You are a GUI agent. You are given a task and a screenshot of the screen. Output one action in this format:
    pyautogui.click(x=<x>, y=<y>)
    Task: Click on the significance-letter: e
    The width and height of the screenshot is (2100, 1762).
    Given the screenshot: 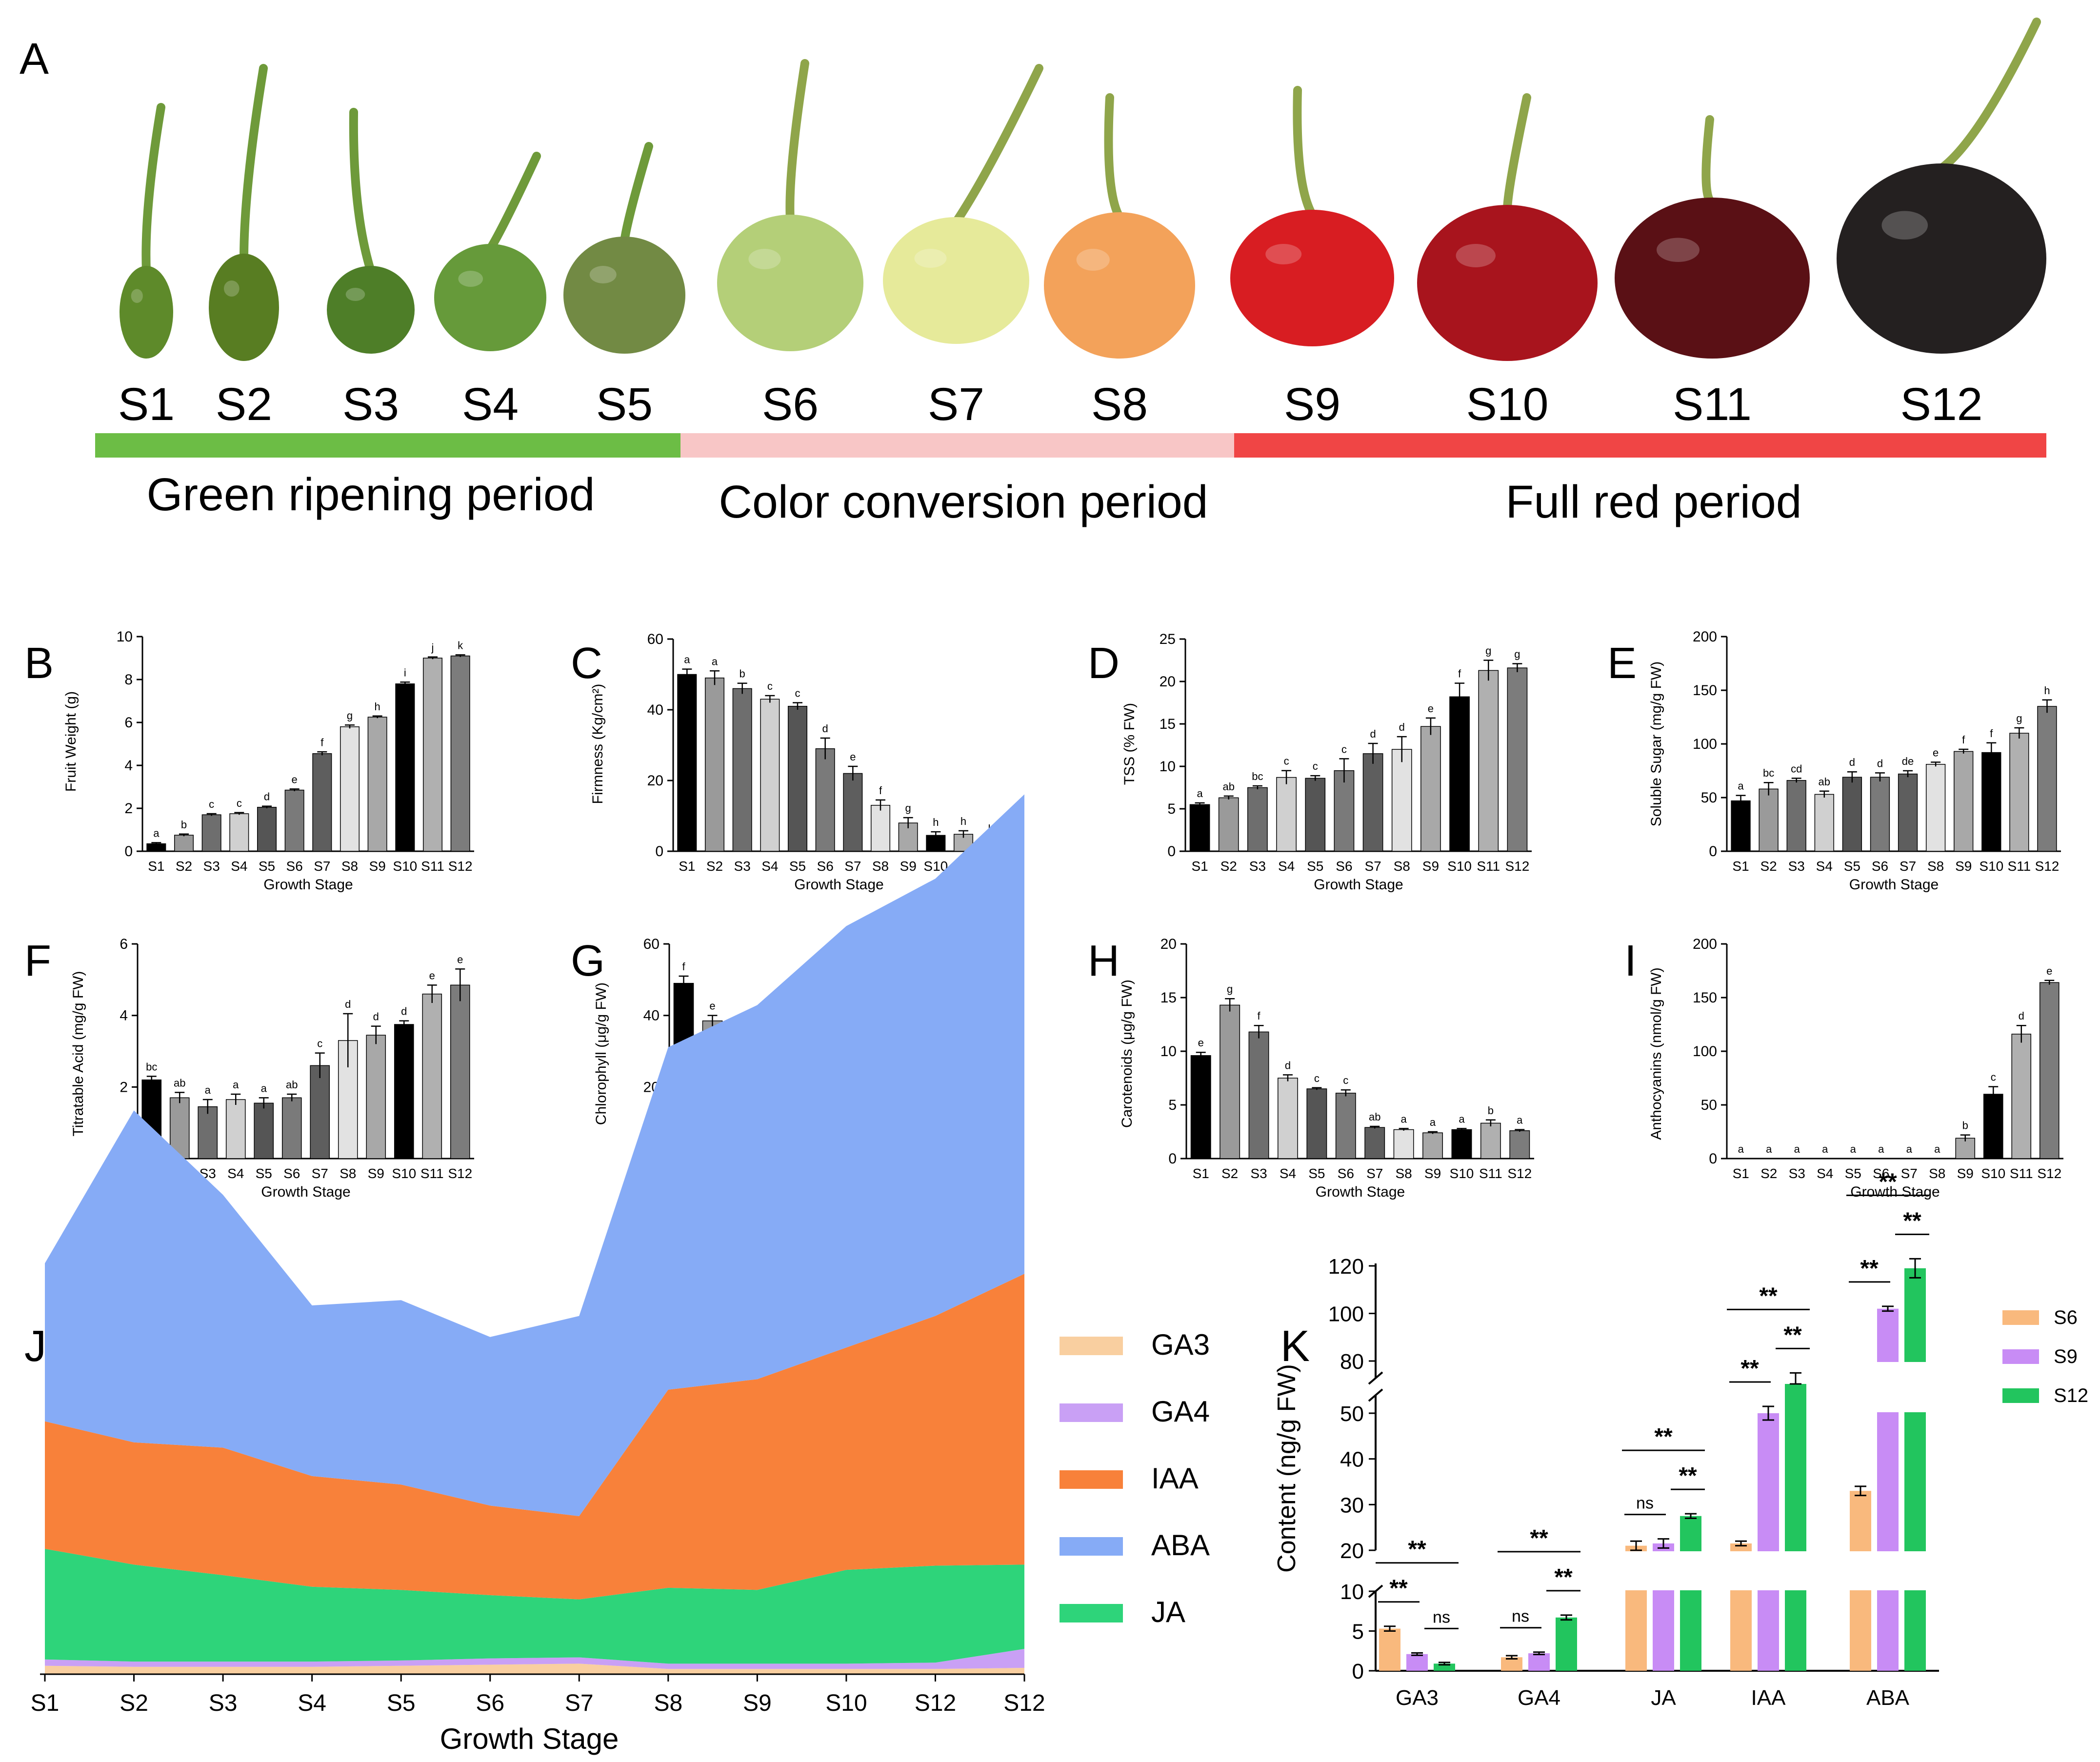 What is the action you would take?
    pyautogui.click(x=1936, y=752)
    